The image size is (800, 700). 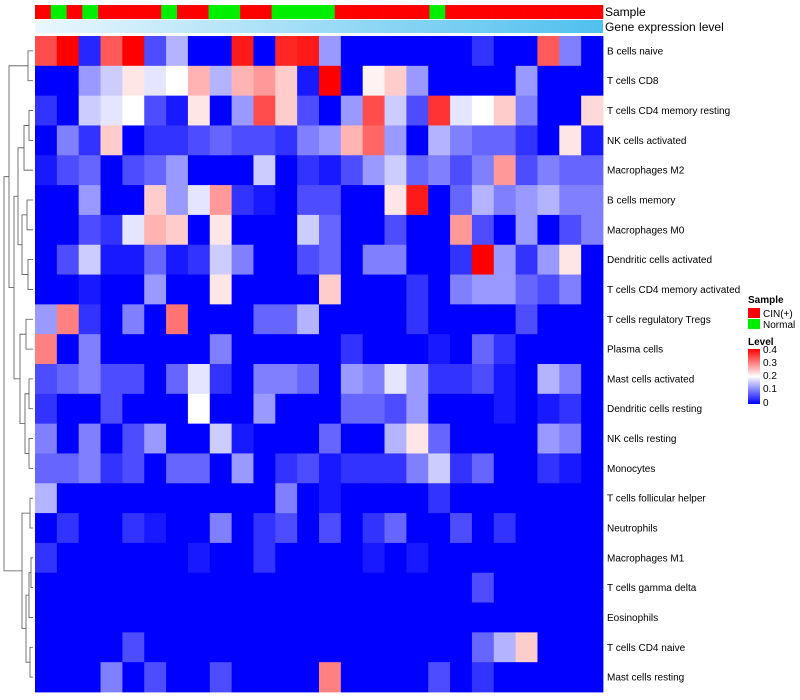 What do you see at coordinates (664, 27) in the screenshot?
I see `expression-track-label: Gene expression level` at bounding box center [664, 27].